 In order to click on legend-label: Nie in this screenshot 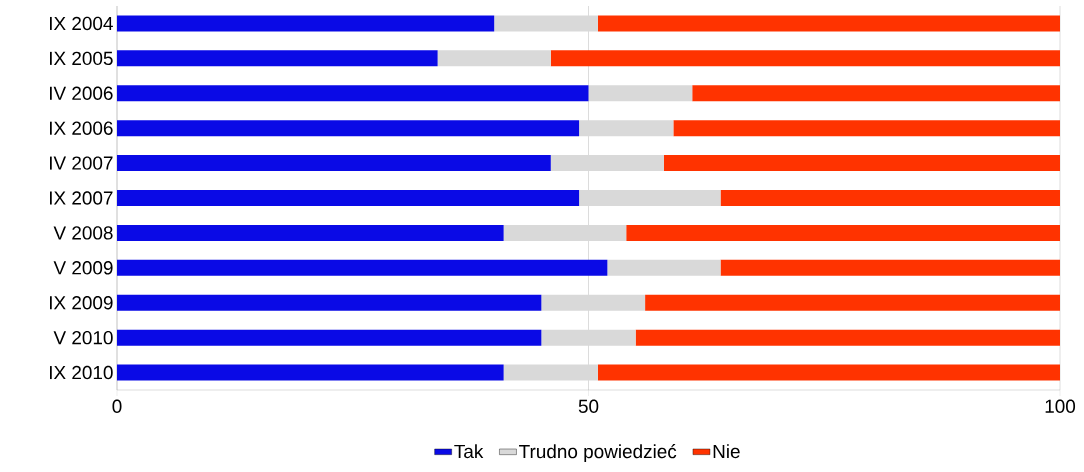, I will do `click(726, 451)`.